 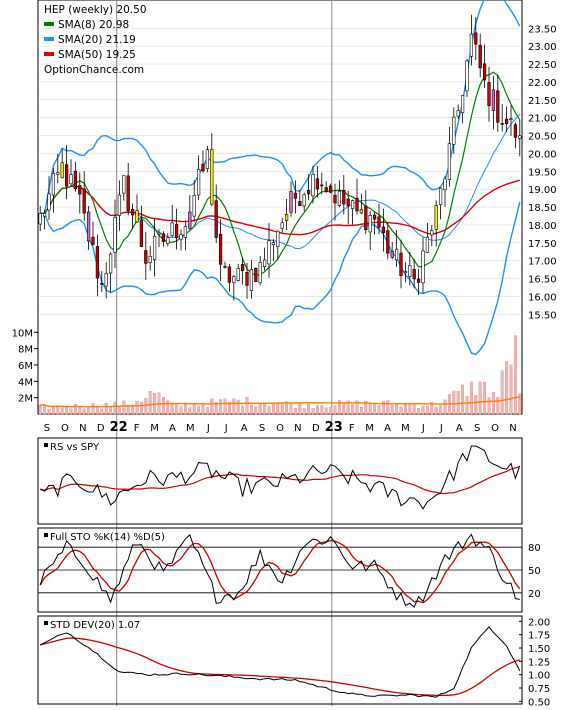 I want to click on price-axis-tick-label: 16.50, so click(x=542, y=280).